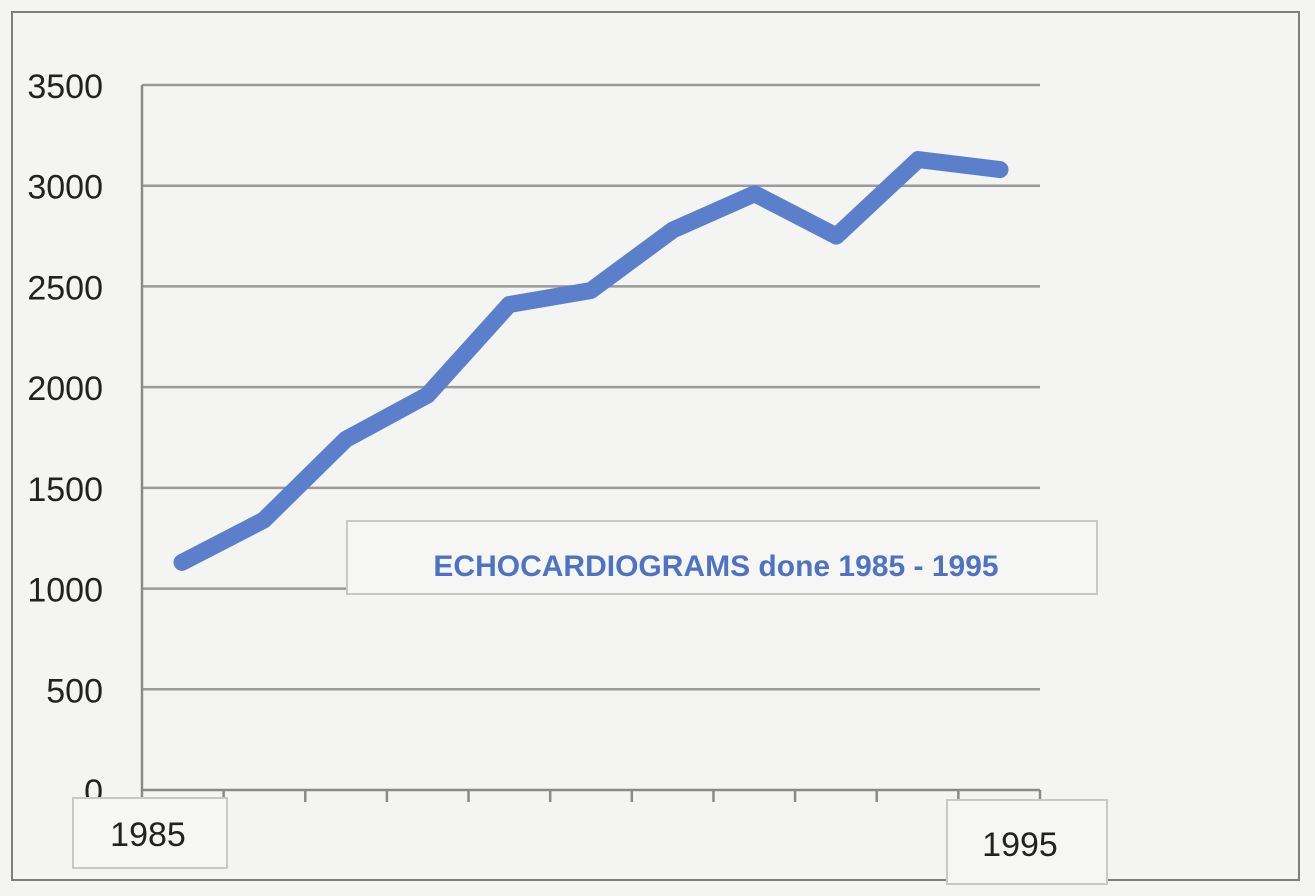 The height and width of the screenshot is (896, 1315). What do you see at coordinates (65, 389) in the screenshot?
I see `y-tick-label: 2000` at bounding box center [65, 389].